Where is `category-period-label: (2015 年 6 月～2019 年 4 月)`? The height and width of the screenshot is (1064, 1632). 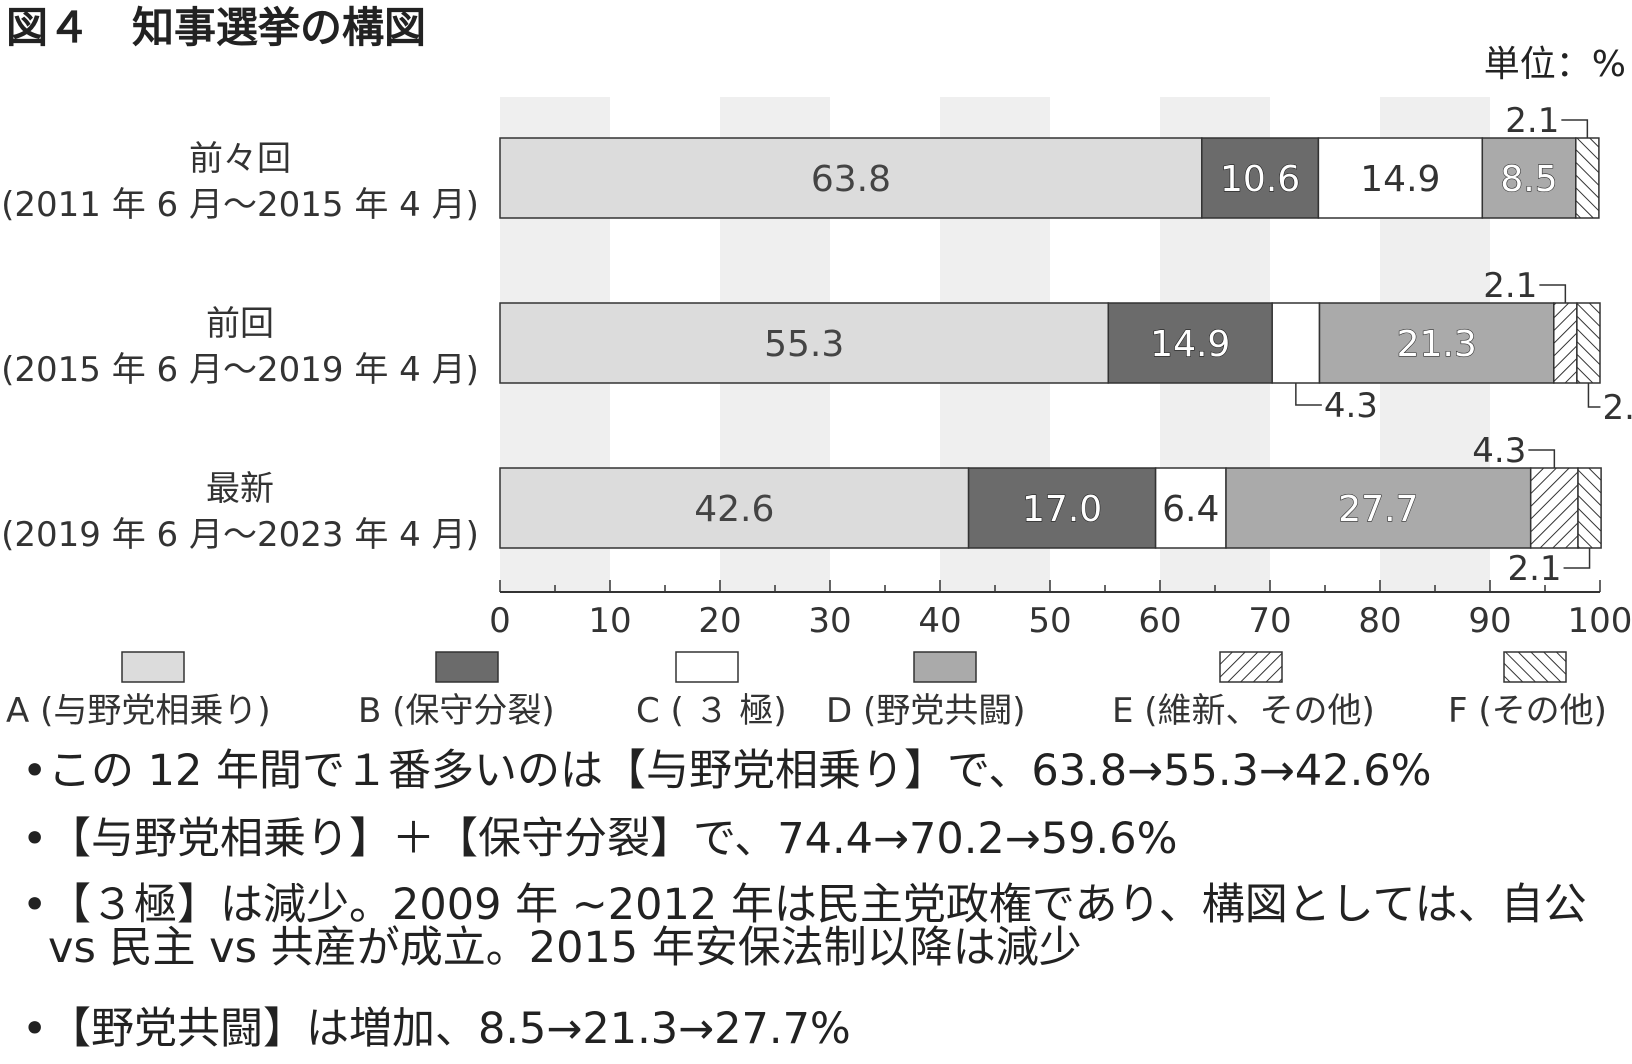
category-period-label: (2015 年 6 月～2019 年 4 月) is located at coordinates (240, 370).